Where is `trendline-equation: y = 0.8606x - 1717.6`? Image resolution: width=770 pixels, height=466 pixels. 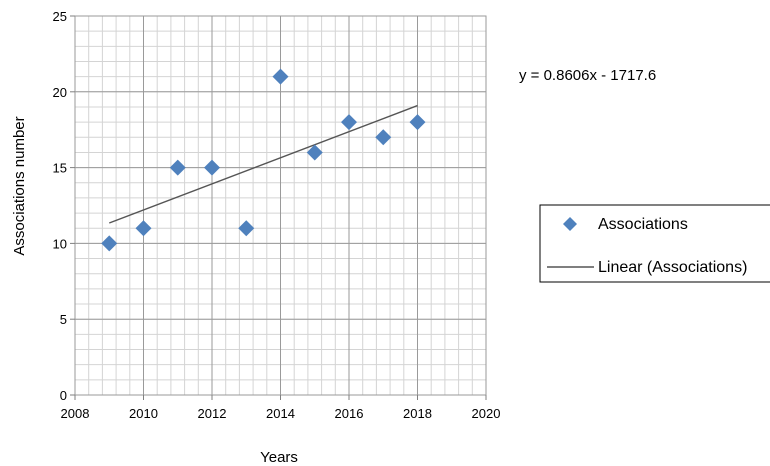 trendline-equation: y = 0.8606x - 1717.6 is located at coordinates (587, 75).